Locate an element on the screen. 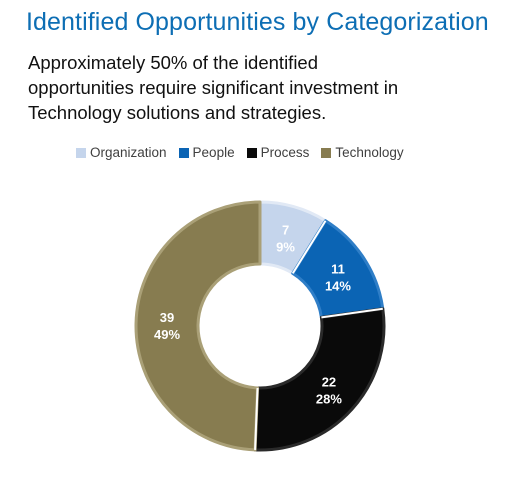 The width and height of the screenshot is (529, 485). percent-label-process: 28% is located at coordinates (329, 398).